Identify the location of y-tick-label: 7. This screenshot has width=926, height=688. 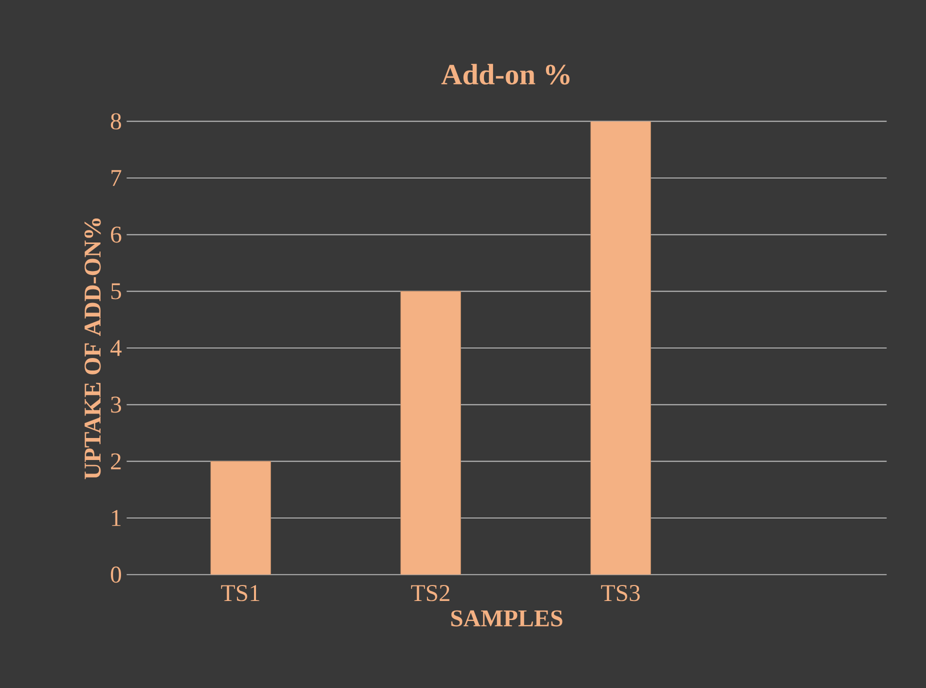
(117, 178).